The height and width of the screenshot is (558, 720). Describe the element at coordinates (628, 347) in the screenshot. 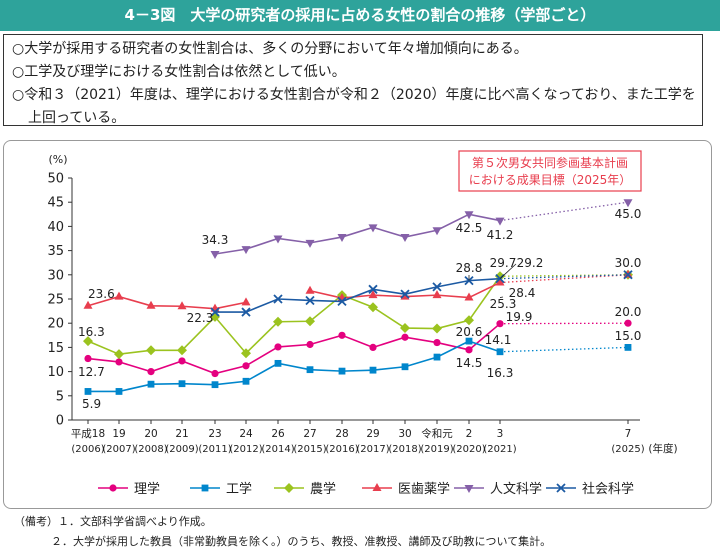

I see `series-工学-target-point` at that location.